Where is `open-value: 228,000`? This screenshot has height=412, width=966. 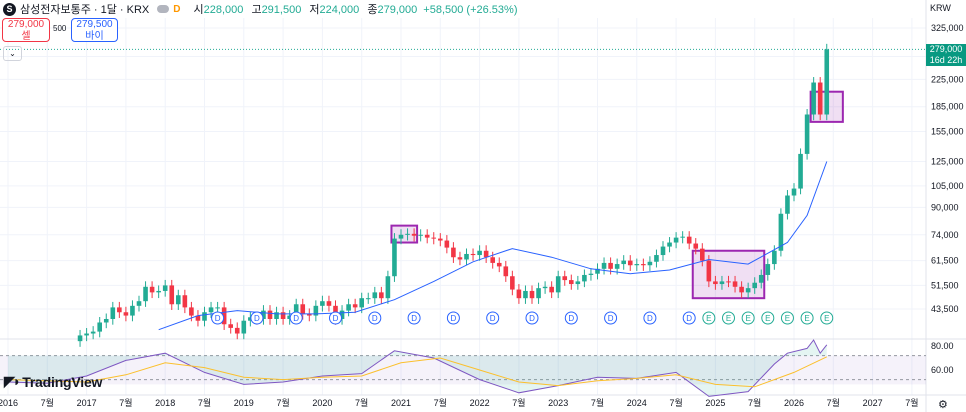 open-value: 228,000 is located at coordinates (223, 10).